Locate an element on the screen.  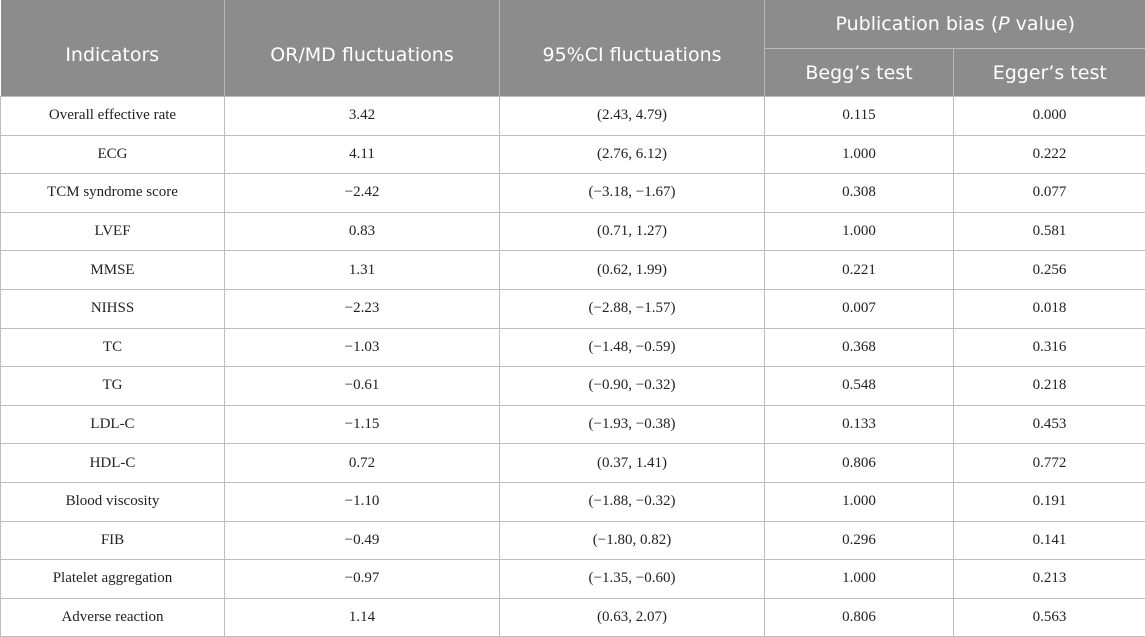
header-publication-bias: Publication bias (P value) is located at coordinates (955, 24).